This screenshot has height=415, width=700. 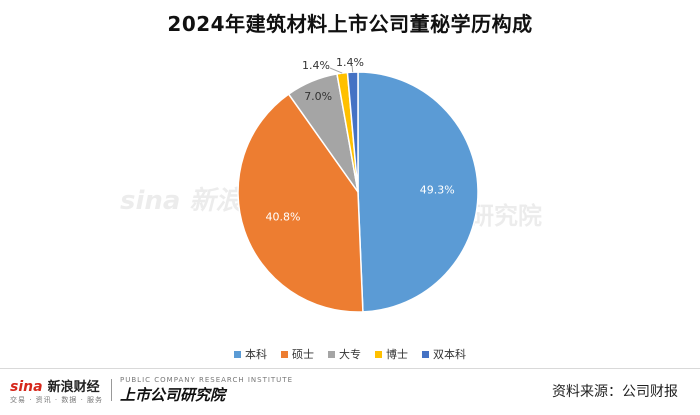 What do you see at coordinates (397, 354) in the screenshot?
I see `legend-label-3: 博士` at bounding box center [397, 354].